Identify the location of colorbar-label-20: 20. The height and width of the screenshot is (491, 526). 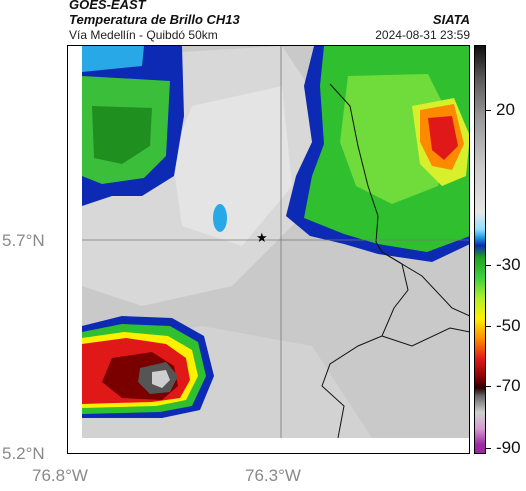
(505, 109).